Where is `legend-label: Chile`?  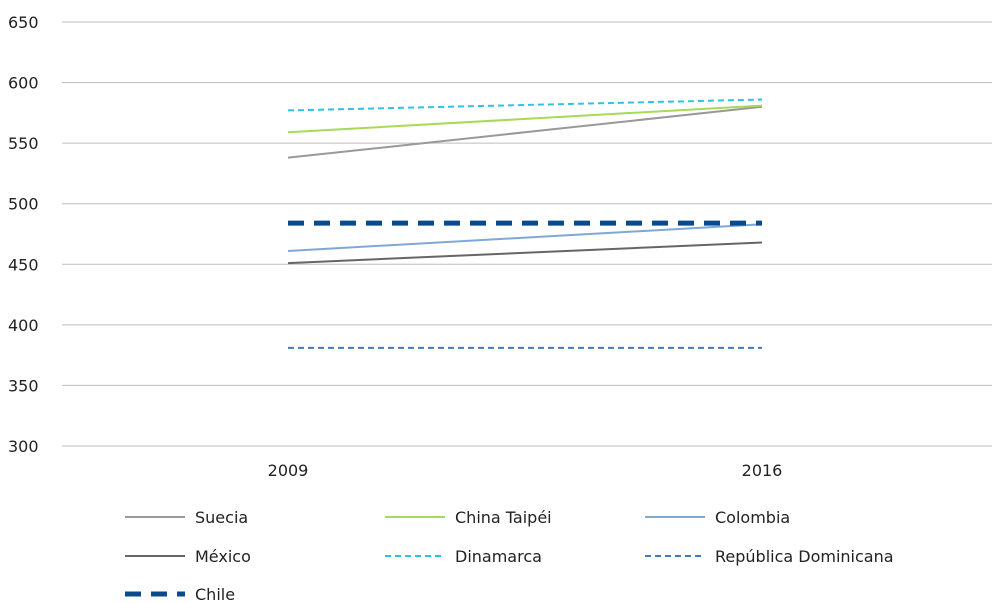
legend-label: Chile is located at coordinates (215, 594).